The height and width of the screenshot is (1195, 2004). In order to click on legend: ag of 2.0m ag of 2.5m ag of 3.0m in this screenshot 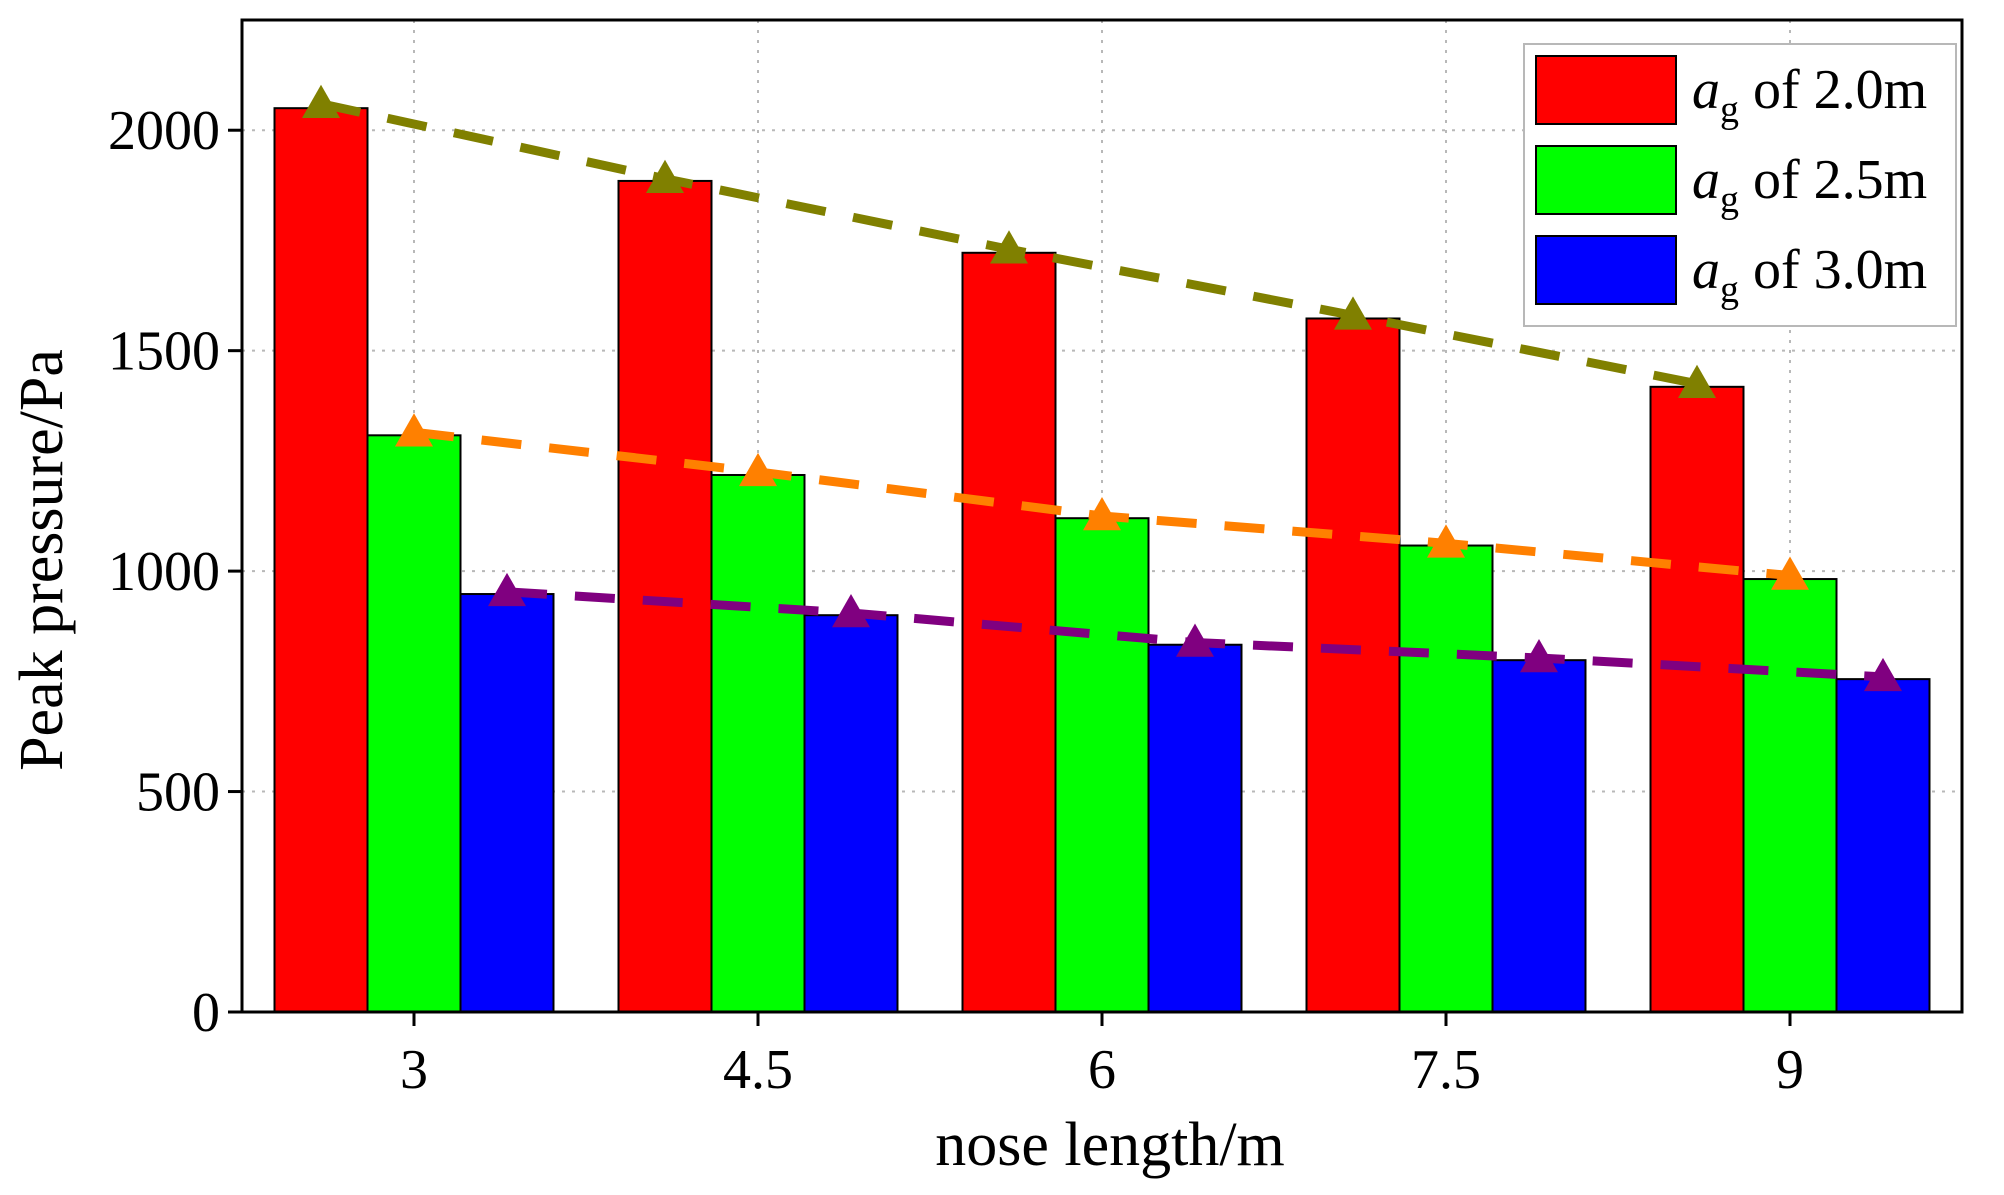, I will do `click(1740, 185)`.